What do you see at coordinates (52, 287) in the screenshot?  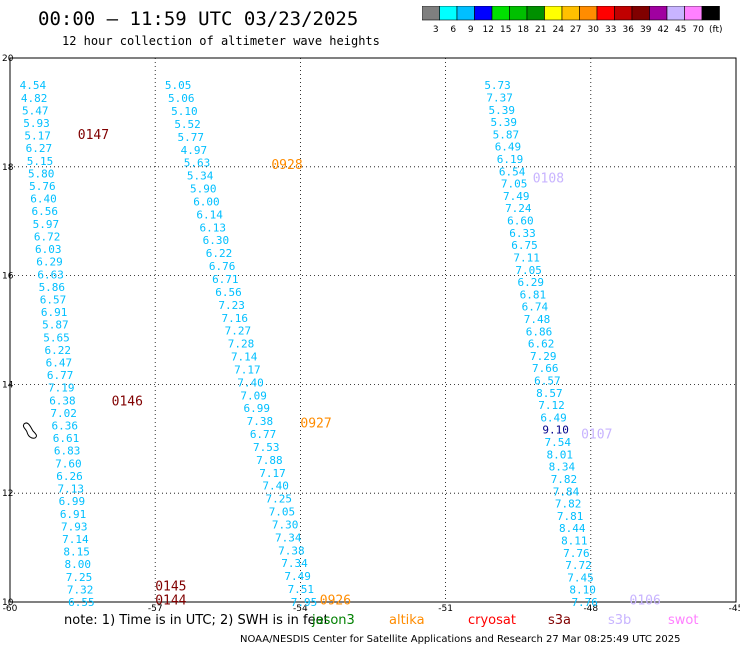 I see `wave-height-value: 5.86` at bounding box center [52, 287].